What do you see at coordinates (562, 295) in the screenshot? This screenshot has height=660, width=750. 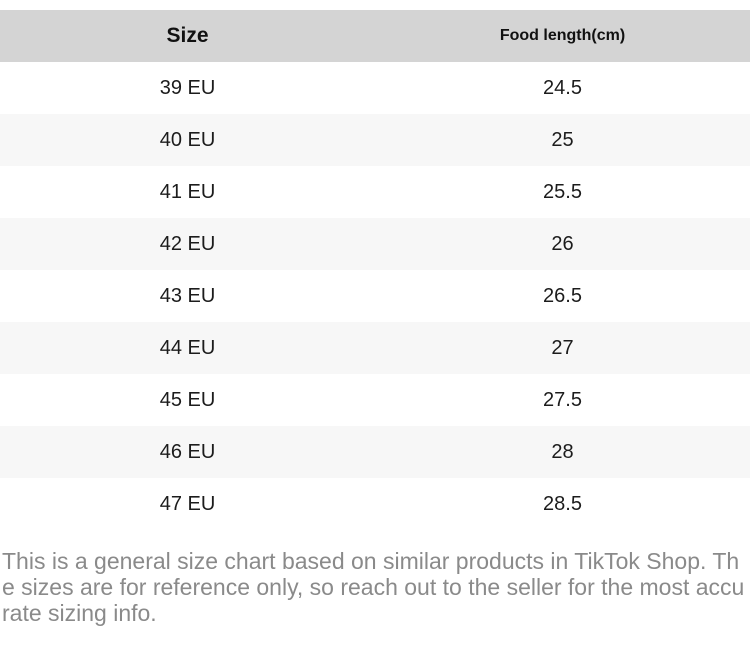 I see `food-length-cell: 26.5` at bounding box center [562, 295].